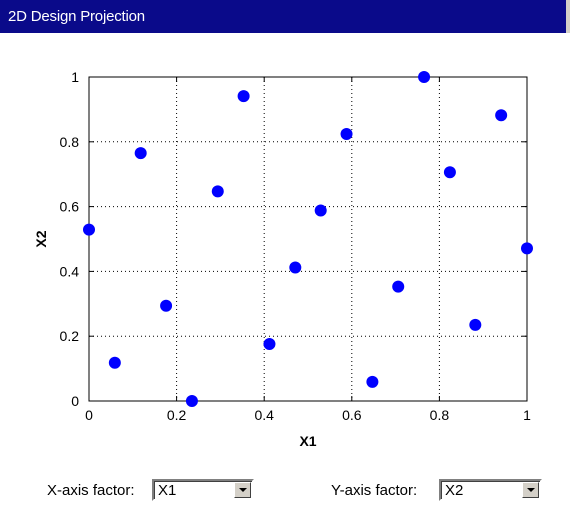 The image size is (570, 527). I want to click on y-tick-label: 0.4, so click(70, 271).